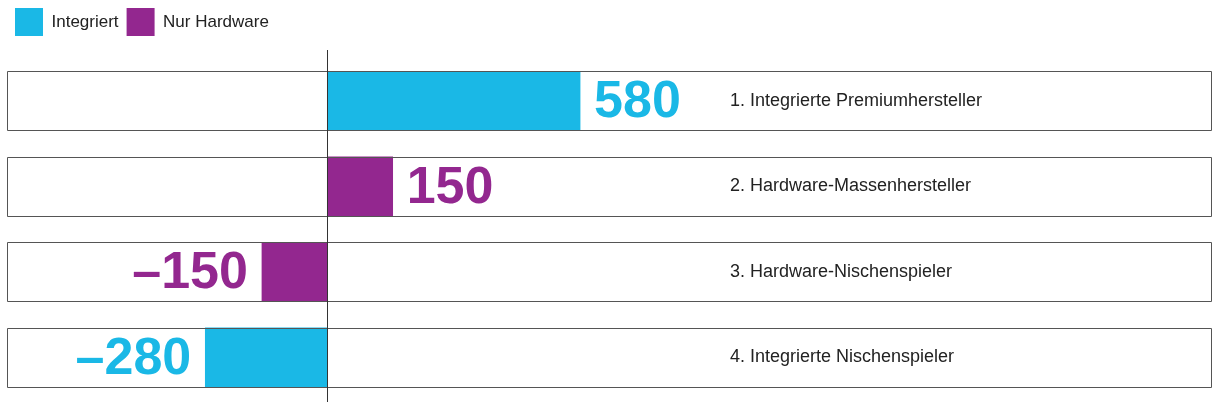 This screenshot has width=1214, height=402. What do you see at coordinates (841, 270) in the screenshot?
I see `y-tick-label: 3. Hardware-Nischenspieler` at bounding box center [841, 270].